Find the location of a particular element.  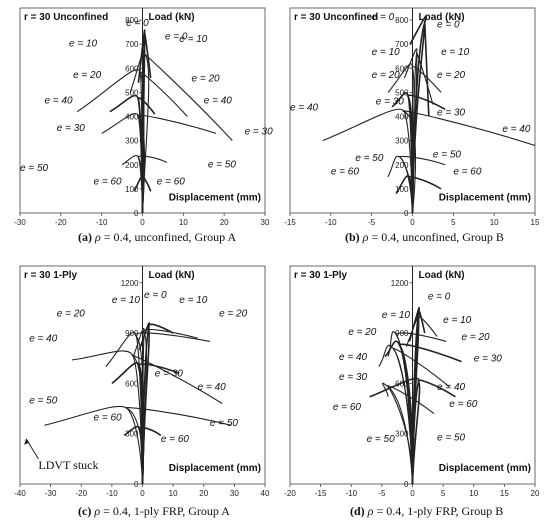

caption-d-symbol: ρ is located at coordinates (370, 511).